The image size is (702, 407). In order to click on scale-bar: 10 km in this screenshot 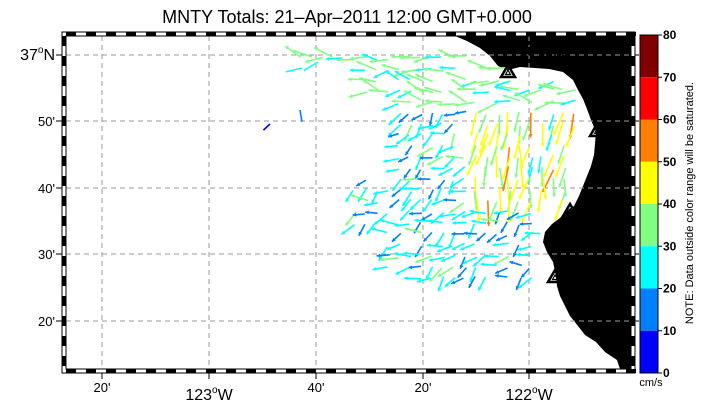, I will do `click(588, 243)`.